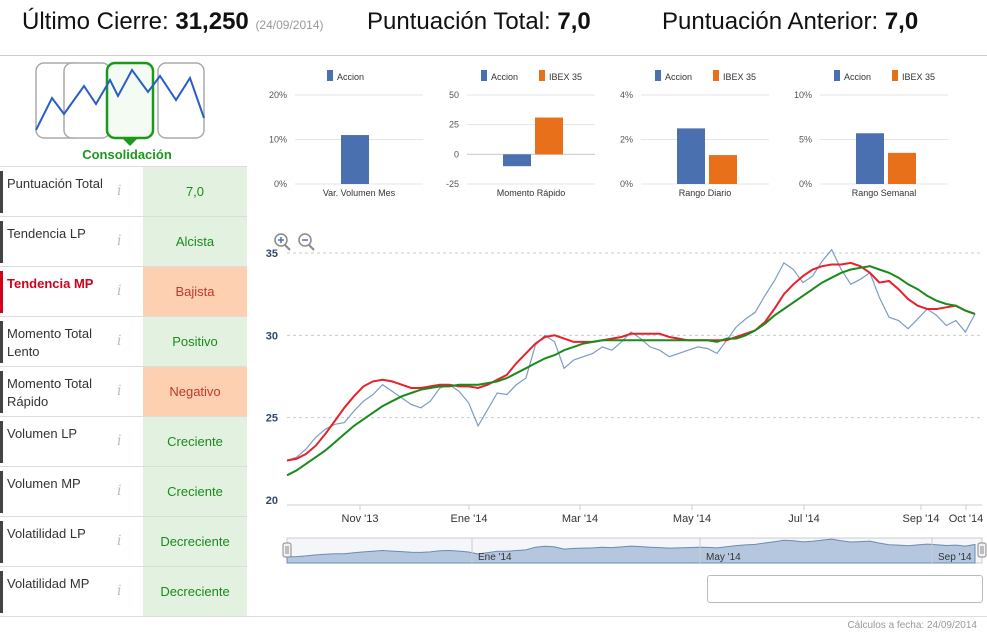 The height and width of the screenshot is (637, 987). I want to click on indicator-row: Volatilidad LP i Decreciente, so click(123, 541).